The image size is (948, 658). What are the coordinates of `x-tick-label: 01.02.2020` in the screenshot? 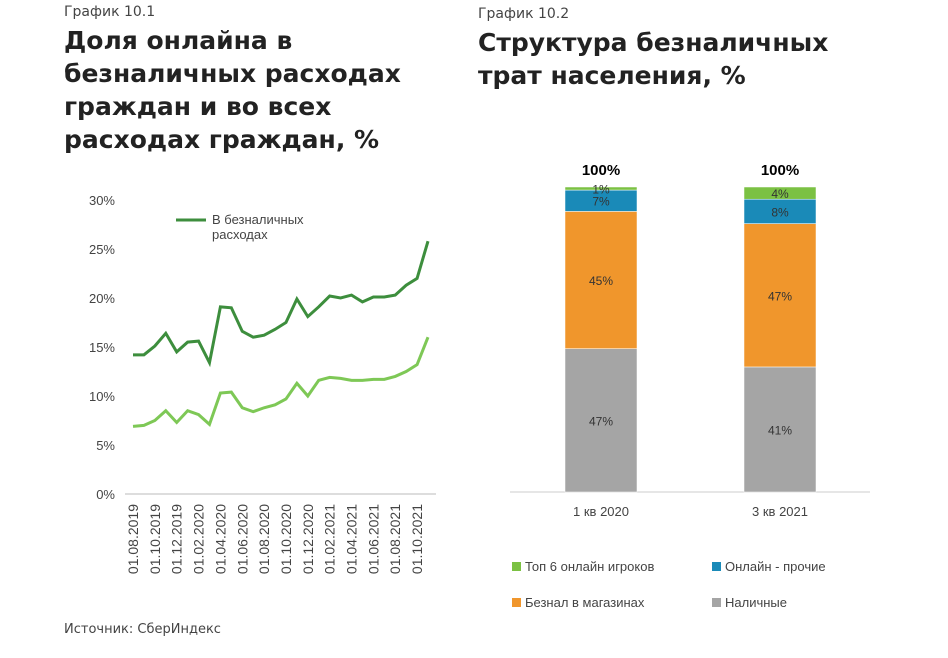 It's located at (199, 539).